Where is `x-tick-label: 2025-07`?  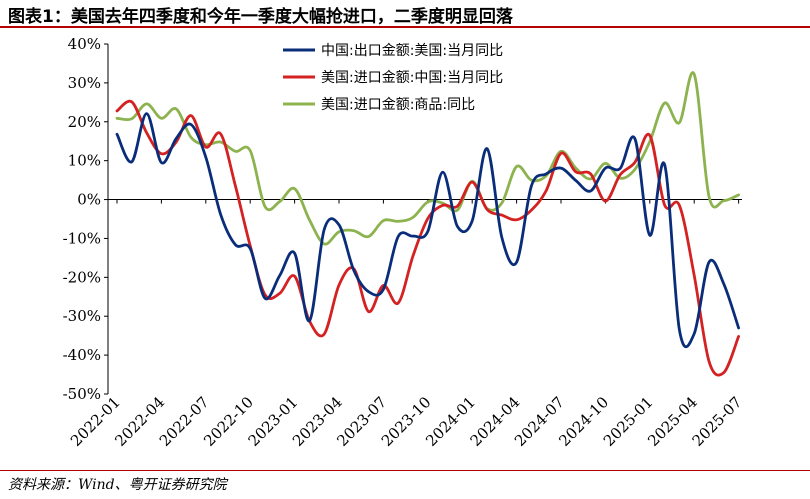
x-tick-label: 2025-07 is located at coordinates (717, 421).